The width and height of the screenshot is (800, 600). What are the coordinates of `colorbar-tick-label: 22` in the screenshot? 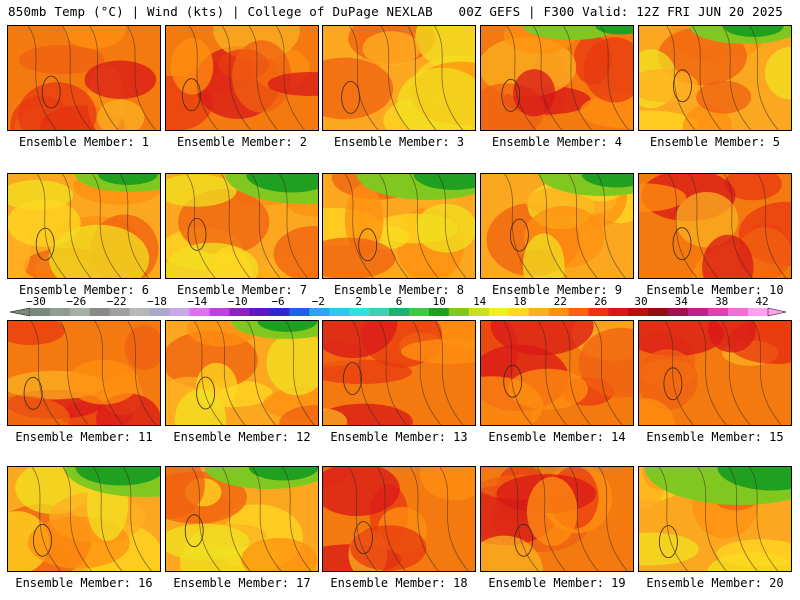 It's located at (560, 302).